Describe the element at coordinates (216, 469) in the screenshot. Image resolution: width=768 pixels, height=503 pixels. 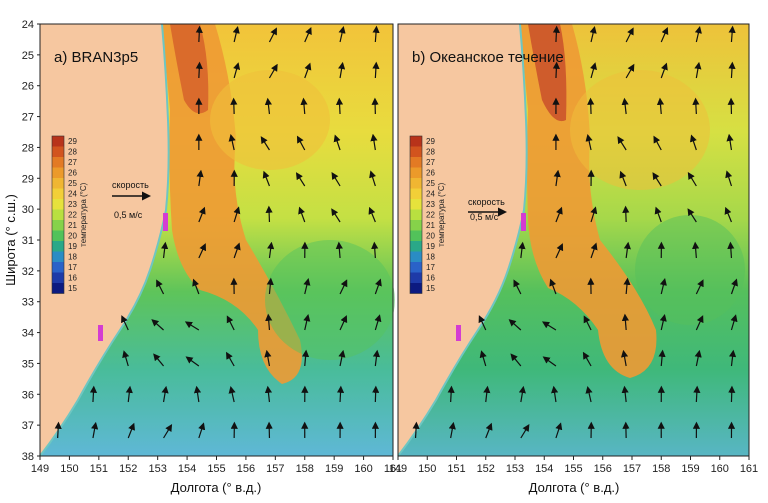
I see `x-tick-label: 155` at that location.